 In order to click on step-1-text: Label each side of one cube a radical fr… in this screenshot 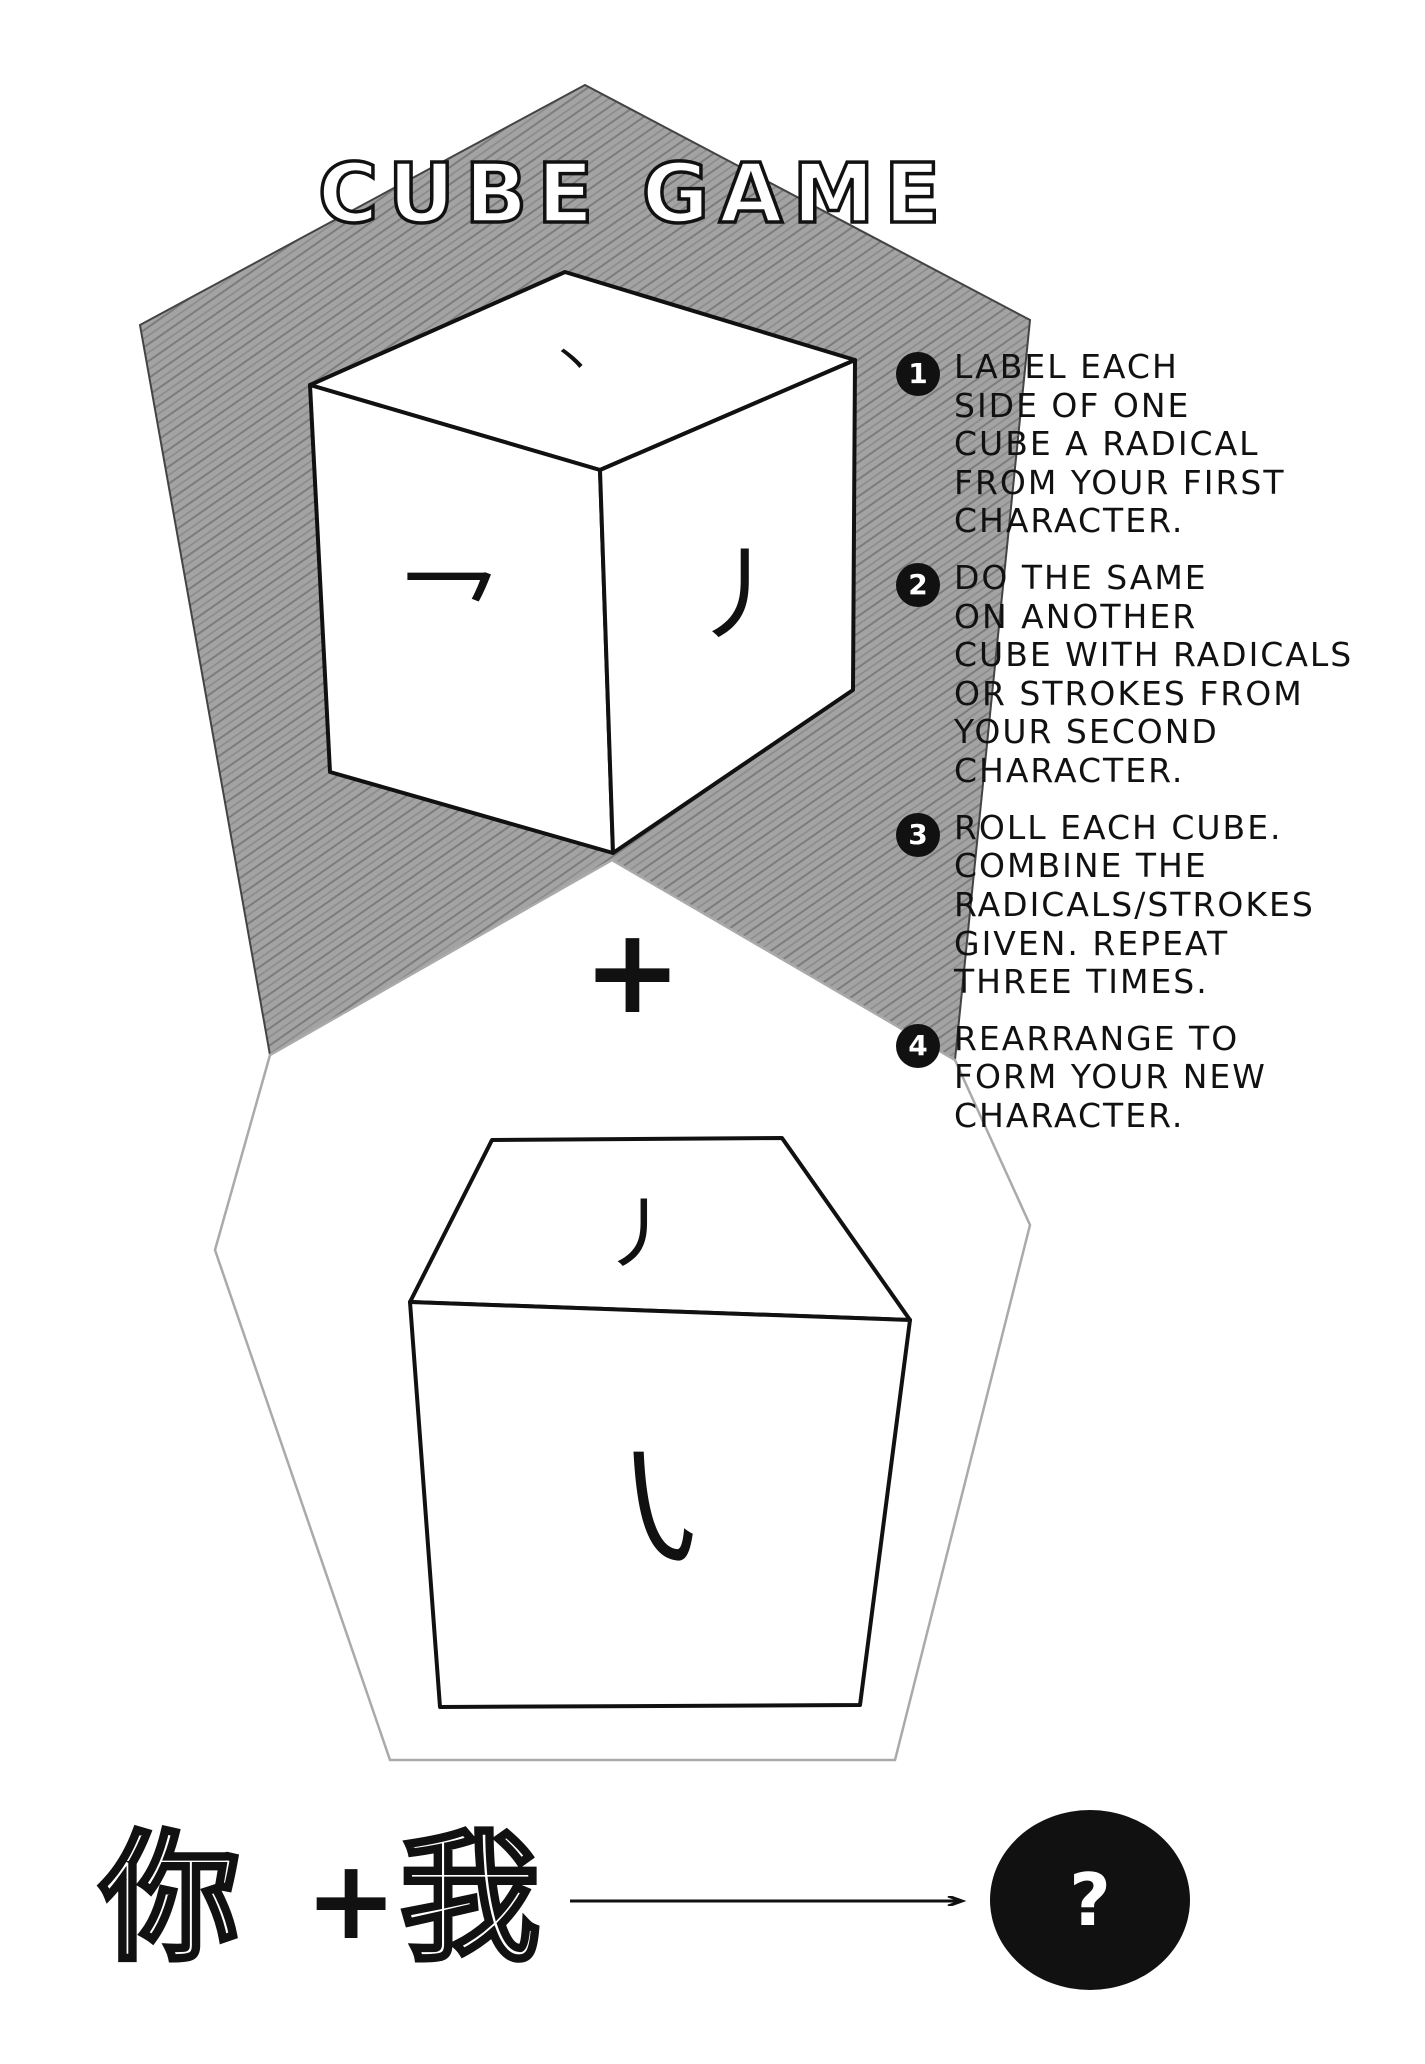, I will do `click(1120, 444)`.